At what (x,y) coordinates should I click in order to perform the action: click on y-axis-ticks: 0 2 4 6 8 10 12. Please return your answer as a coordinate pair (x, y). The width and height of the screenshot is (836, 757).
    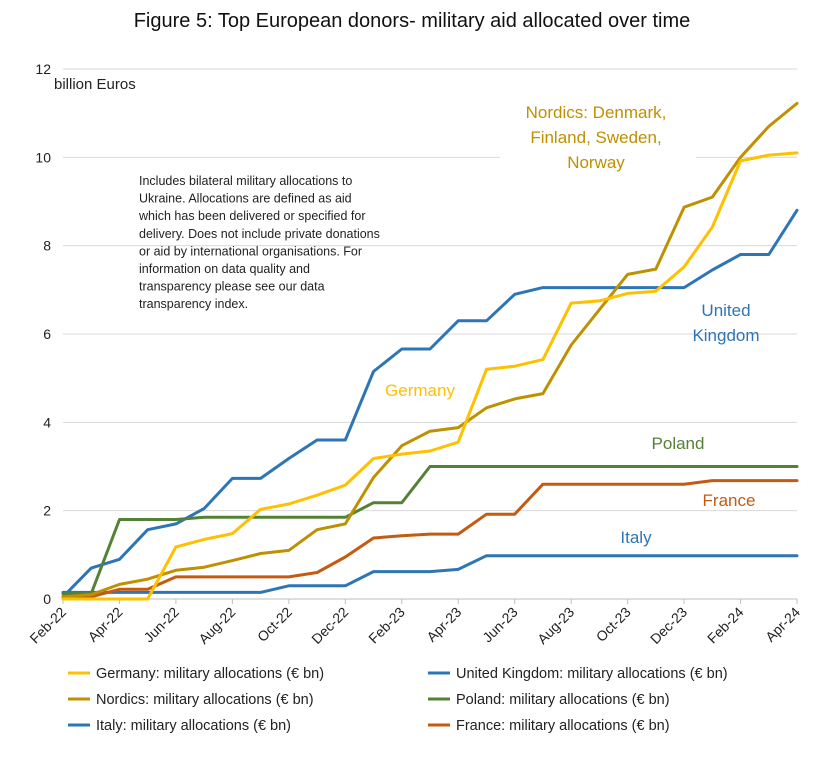
    Looking at the image, I should click on (43, 334).